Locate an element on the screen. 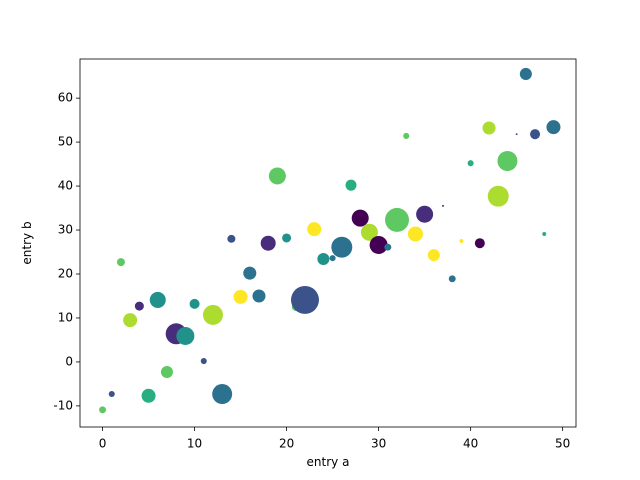  y-tick-label: 50 is located at coordinates (65, 142).